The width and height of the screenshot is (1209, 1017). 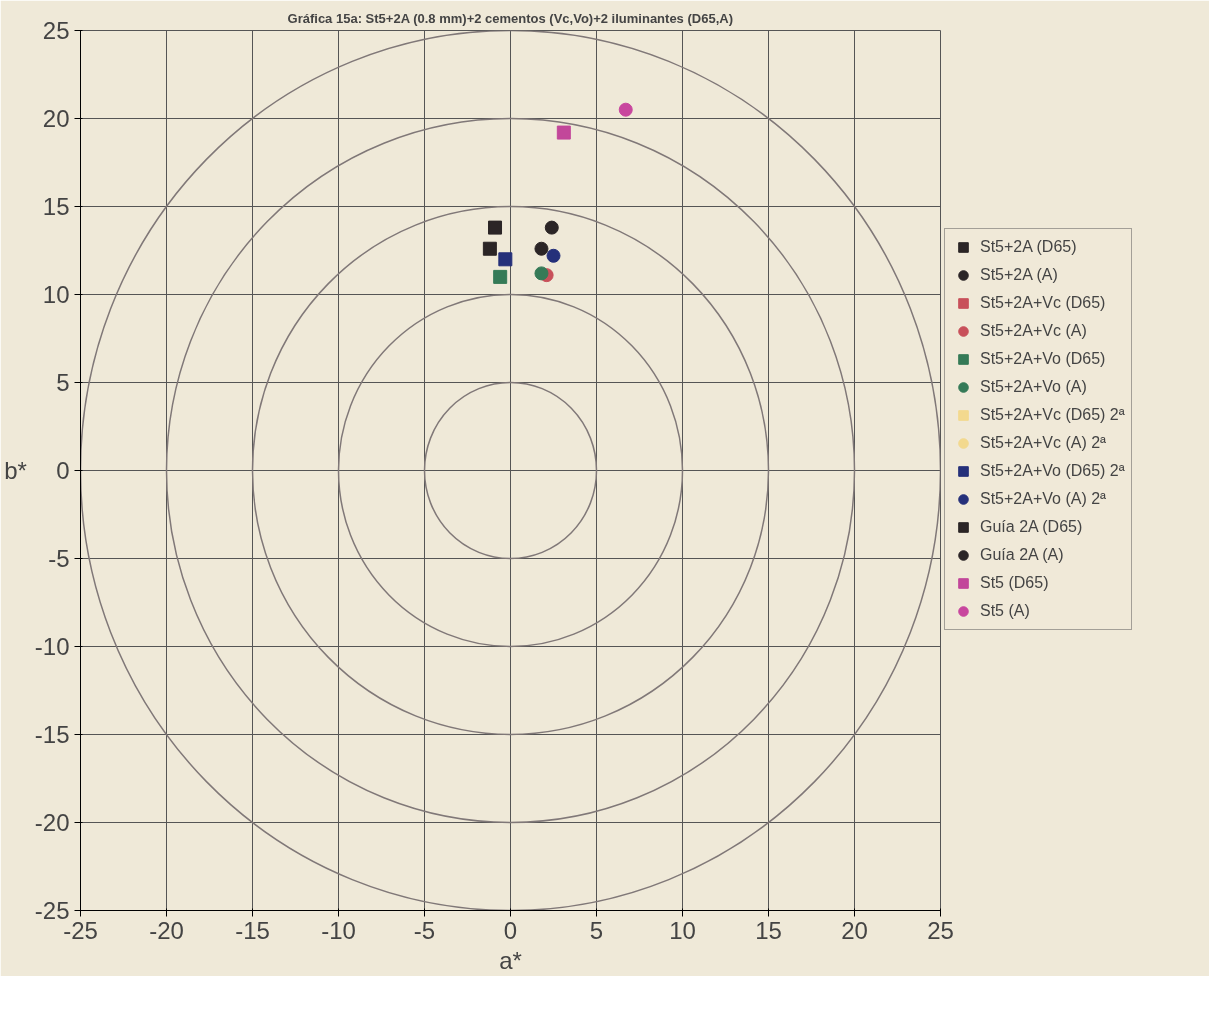 I want to click on x-tick-label: 15, so click(x=768, y=930).